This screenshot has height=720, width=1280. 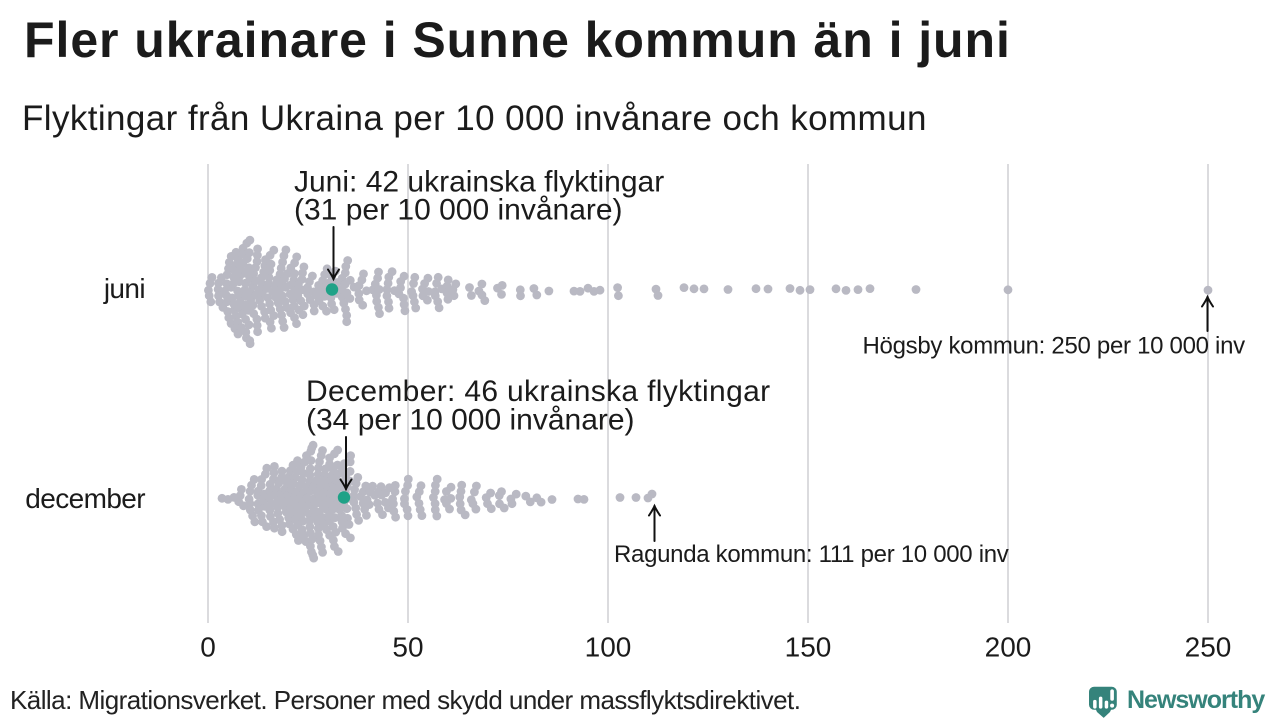 What do you see at coordinates (407, 647) in the screenshot?
I see `svg-text: 50` at bounding box center [407, 647].